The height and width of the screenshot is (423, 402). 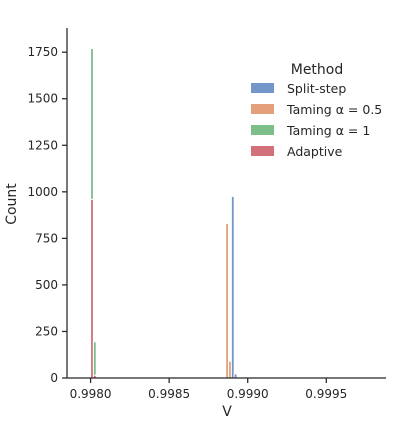 What do you see at coordinates (46, 331) in the screenshot?
I see `y-tick-label: 250` at bounding box center [46, 331].